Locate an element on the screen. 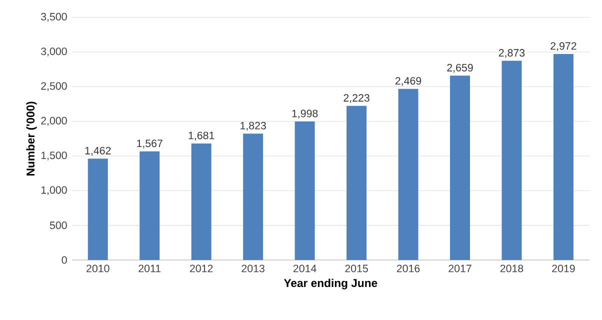 The width and height of the screenshot is (602, 320). data-label: 2,223 is located at coordinates (357, 98).